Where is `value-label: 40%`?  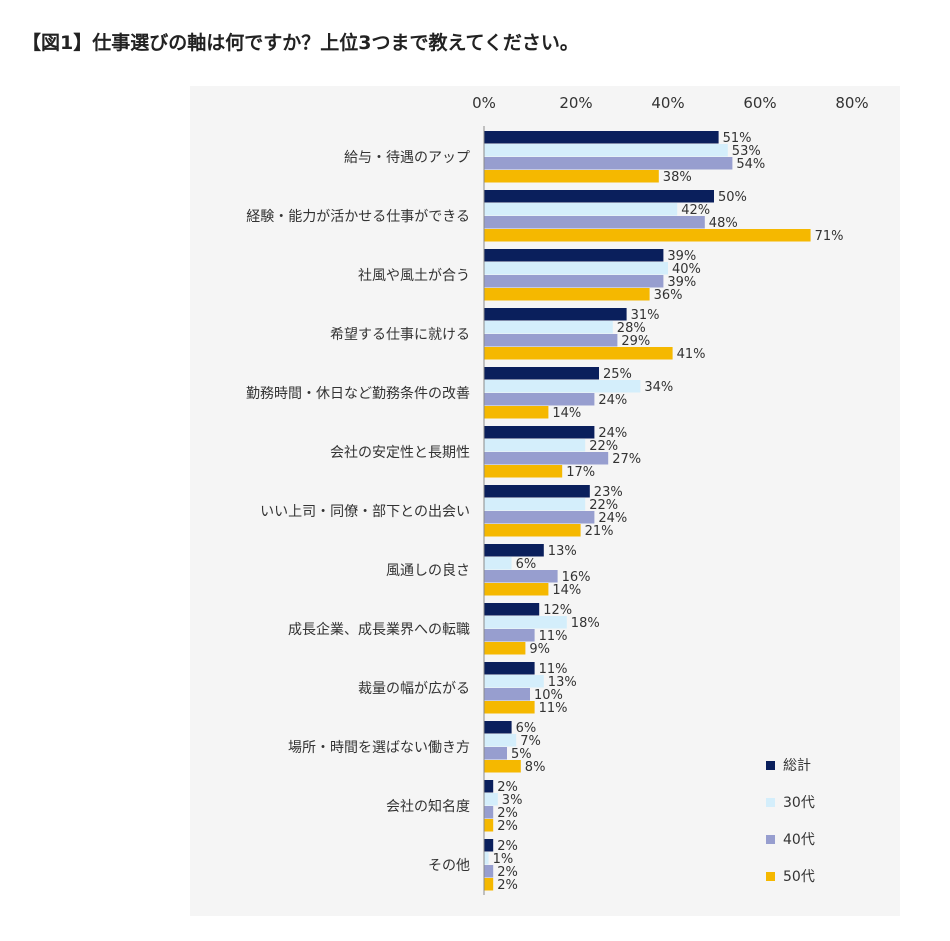
value-label: 40% is located at coordinates (686, 269).